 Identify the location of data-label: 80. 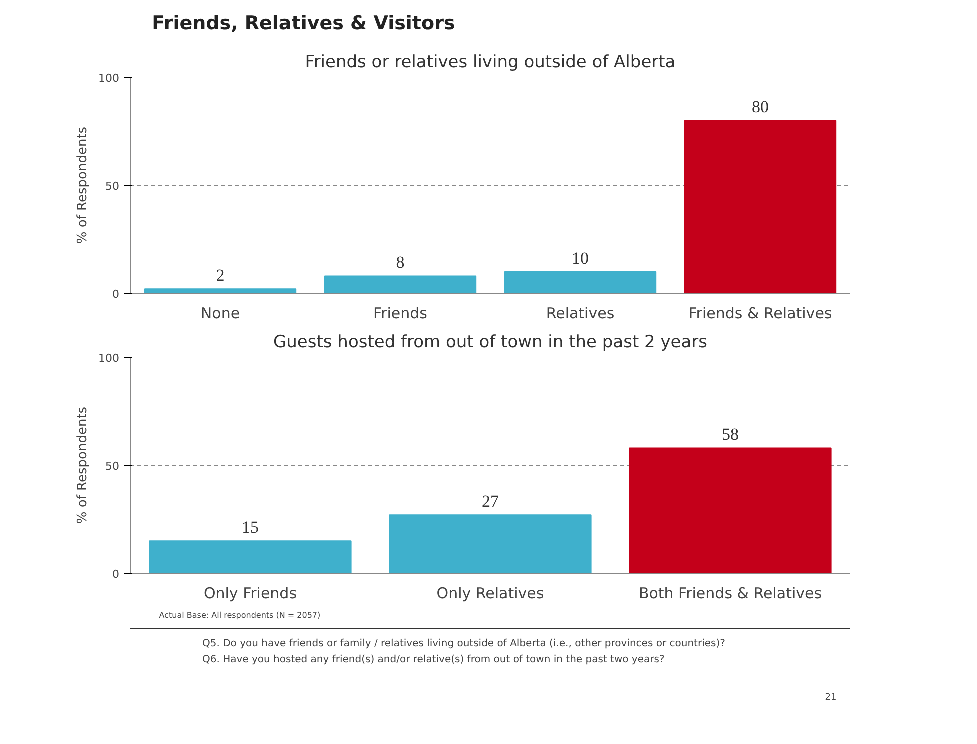
(760, 107).